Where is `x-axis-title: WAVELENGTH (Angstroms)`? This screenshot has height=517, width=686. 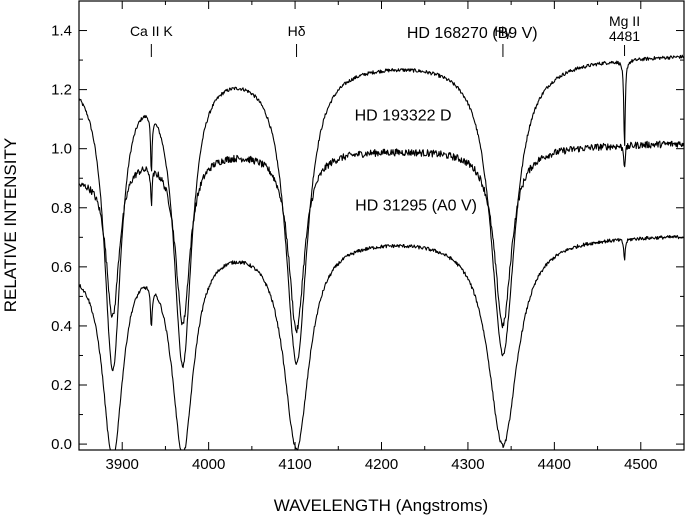 x-axis-title: WAVELENGTH (Angstroms) is located at coordinates (381, 505).